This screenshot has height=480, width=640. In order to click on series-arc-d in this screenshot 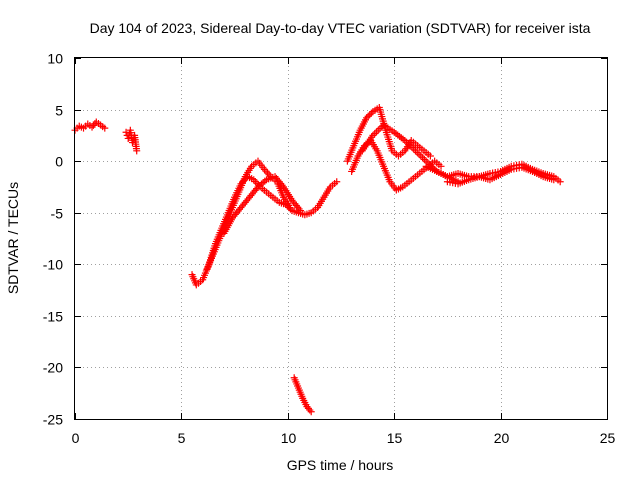, I will do `click(302, 395)`.